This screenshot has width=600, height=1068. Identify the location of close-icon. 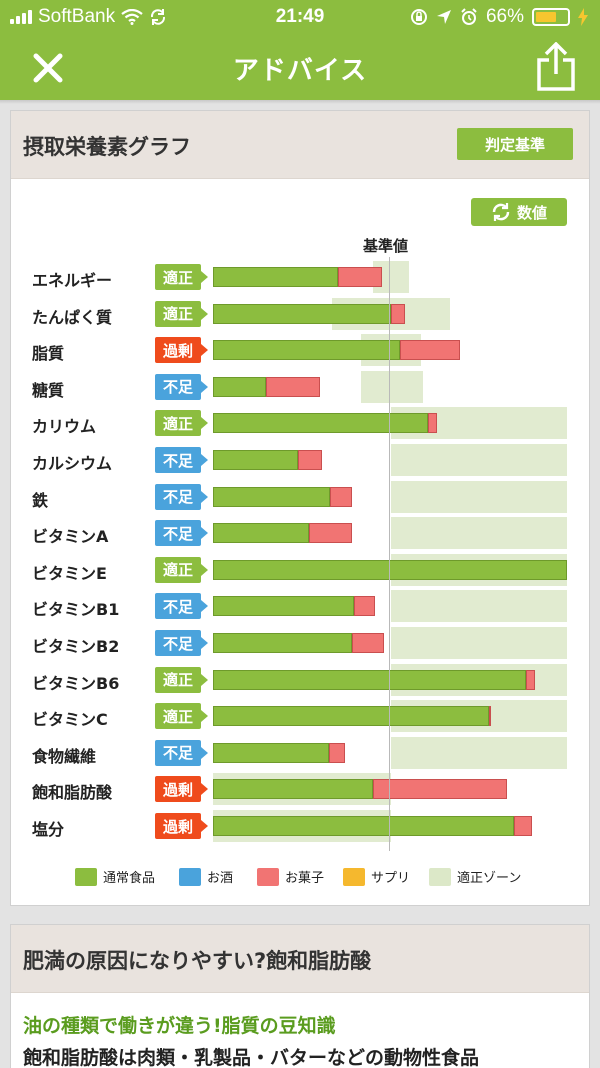
(48, 68).